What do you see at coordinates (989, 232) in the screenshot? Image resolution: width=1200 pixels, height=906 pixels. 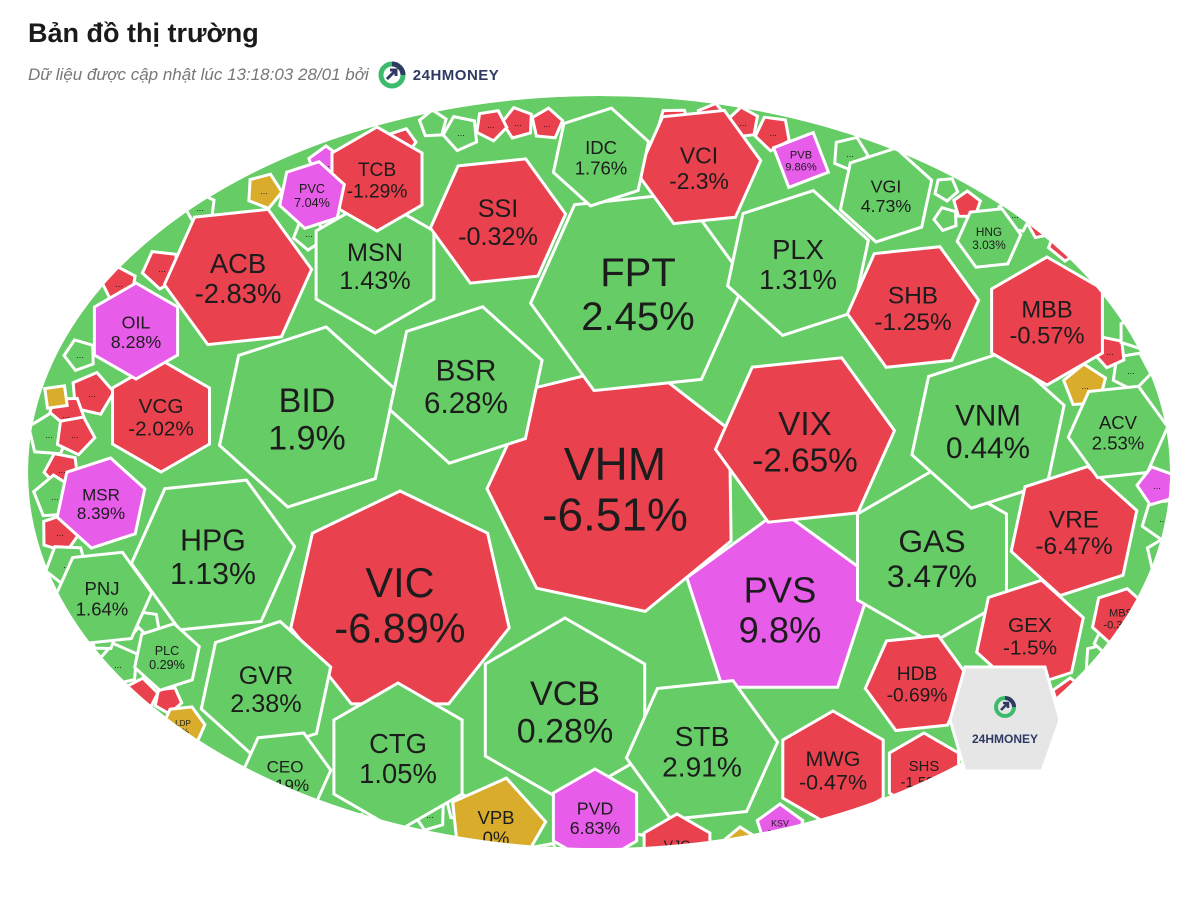 I see `cell-ticker: HNG` at bounding box center [989, 232].